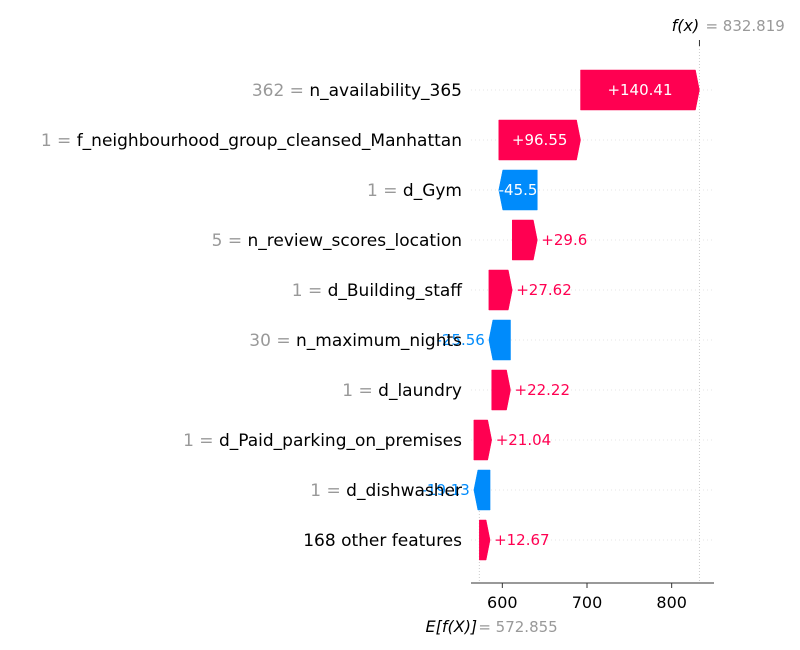 The image size is (800, 650). I want to click on feature-name: d_laundry, so click(420, 391).